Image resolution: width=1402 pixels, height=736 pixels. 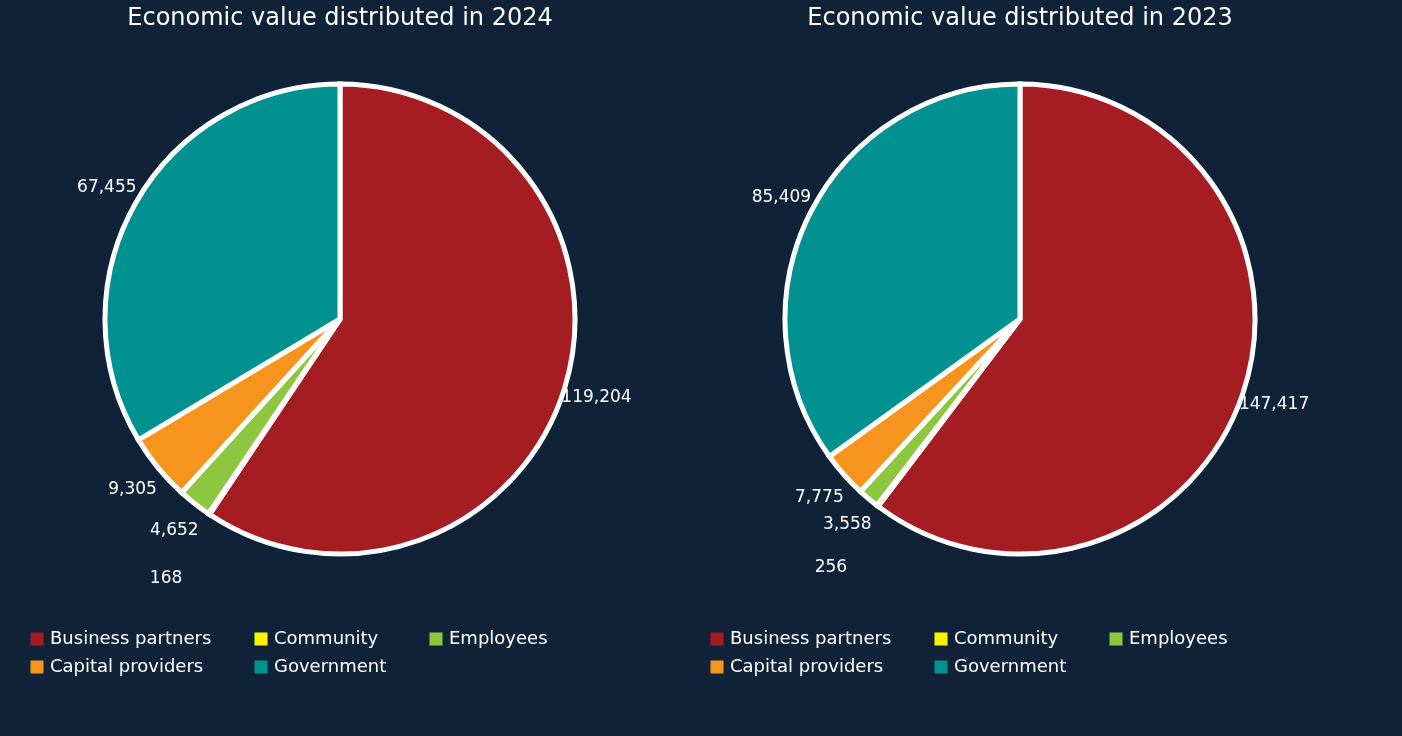 What do you see at coordinates (1020, 17) in the screenshot?
I see `chart-title: Economic value distributed in 2023` at bounding box center [1020, 17].